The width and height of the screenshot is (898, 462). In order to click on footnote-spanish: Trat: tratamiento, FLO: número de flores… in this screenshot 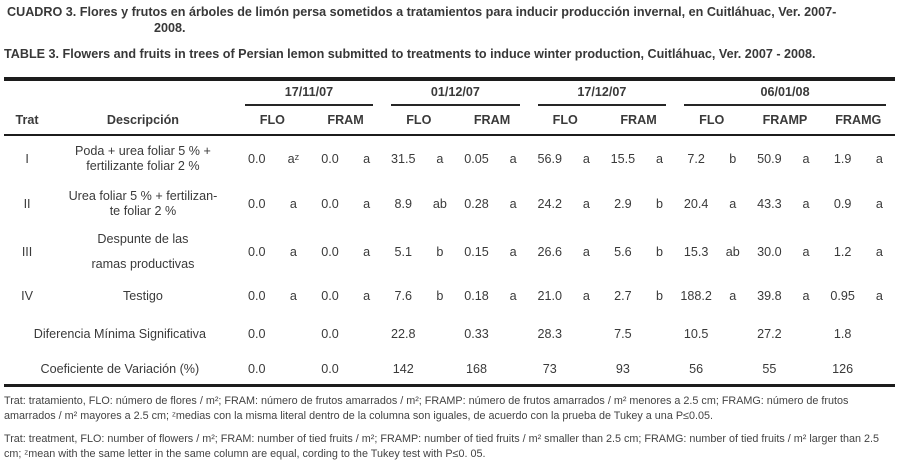, I will do `click(426, 409)`.